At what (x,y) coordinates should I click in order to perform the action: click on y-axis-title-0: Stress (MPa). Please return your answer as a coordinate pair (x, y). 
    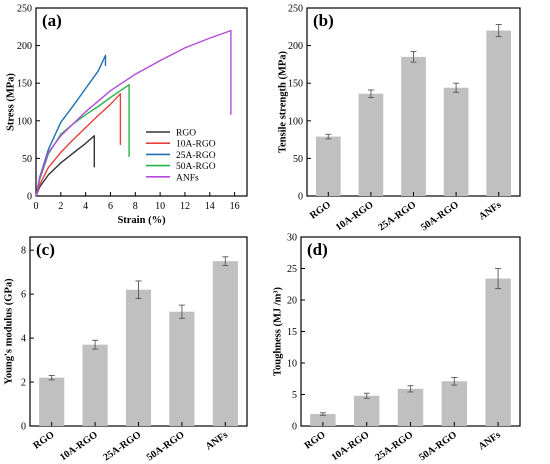
    Looking at the image, I should click on (10, 102).